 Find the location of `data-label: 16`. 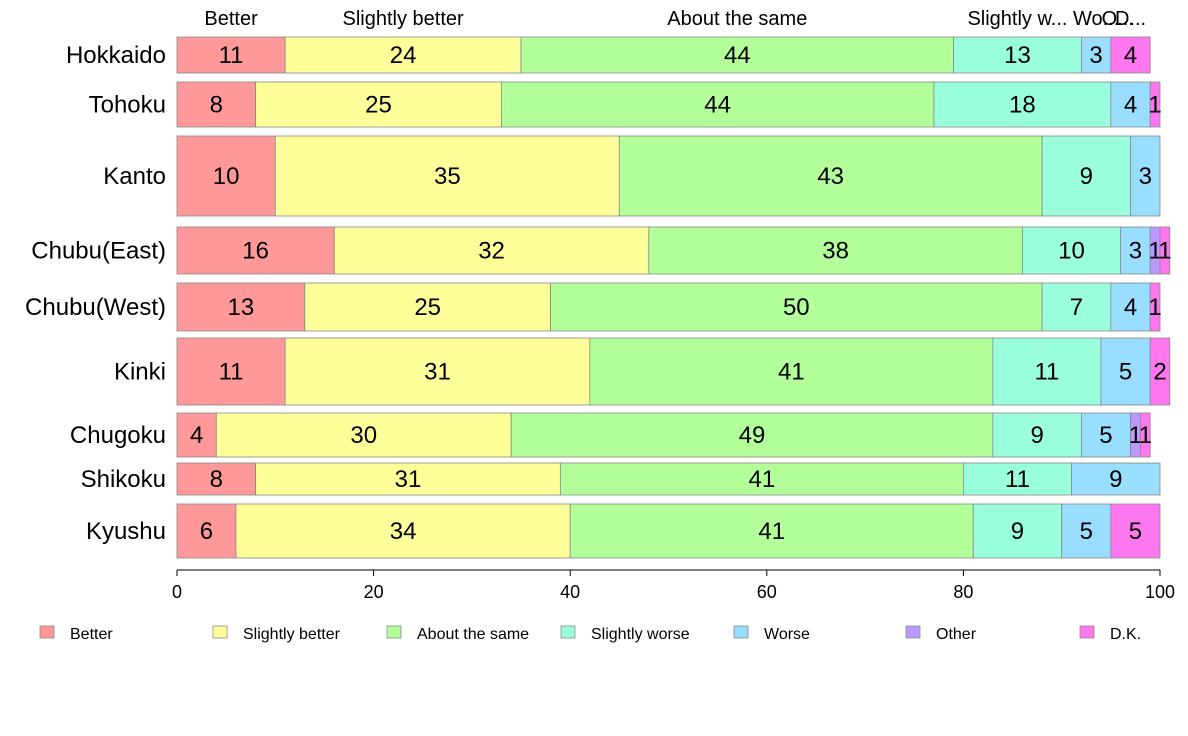

data-label: 16 is located at coordinates (255, 251).